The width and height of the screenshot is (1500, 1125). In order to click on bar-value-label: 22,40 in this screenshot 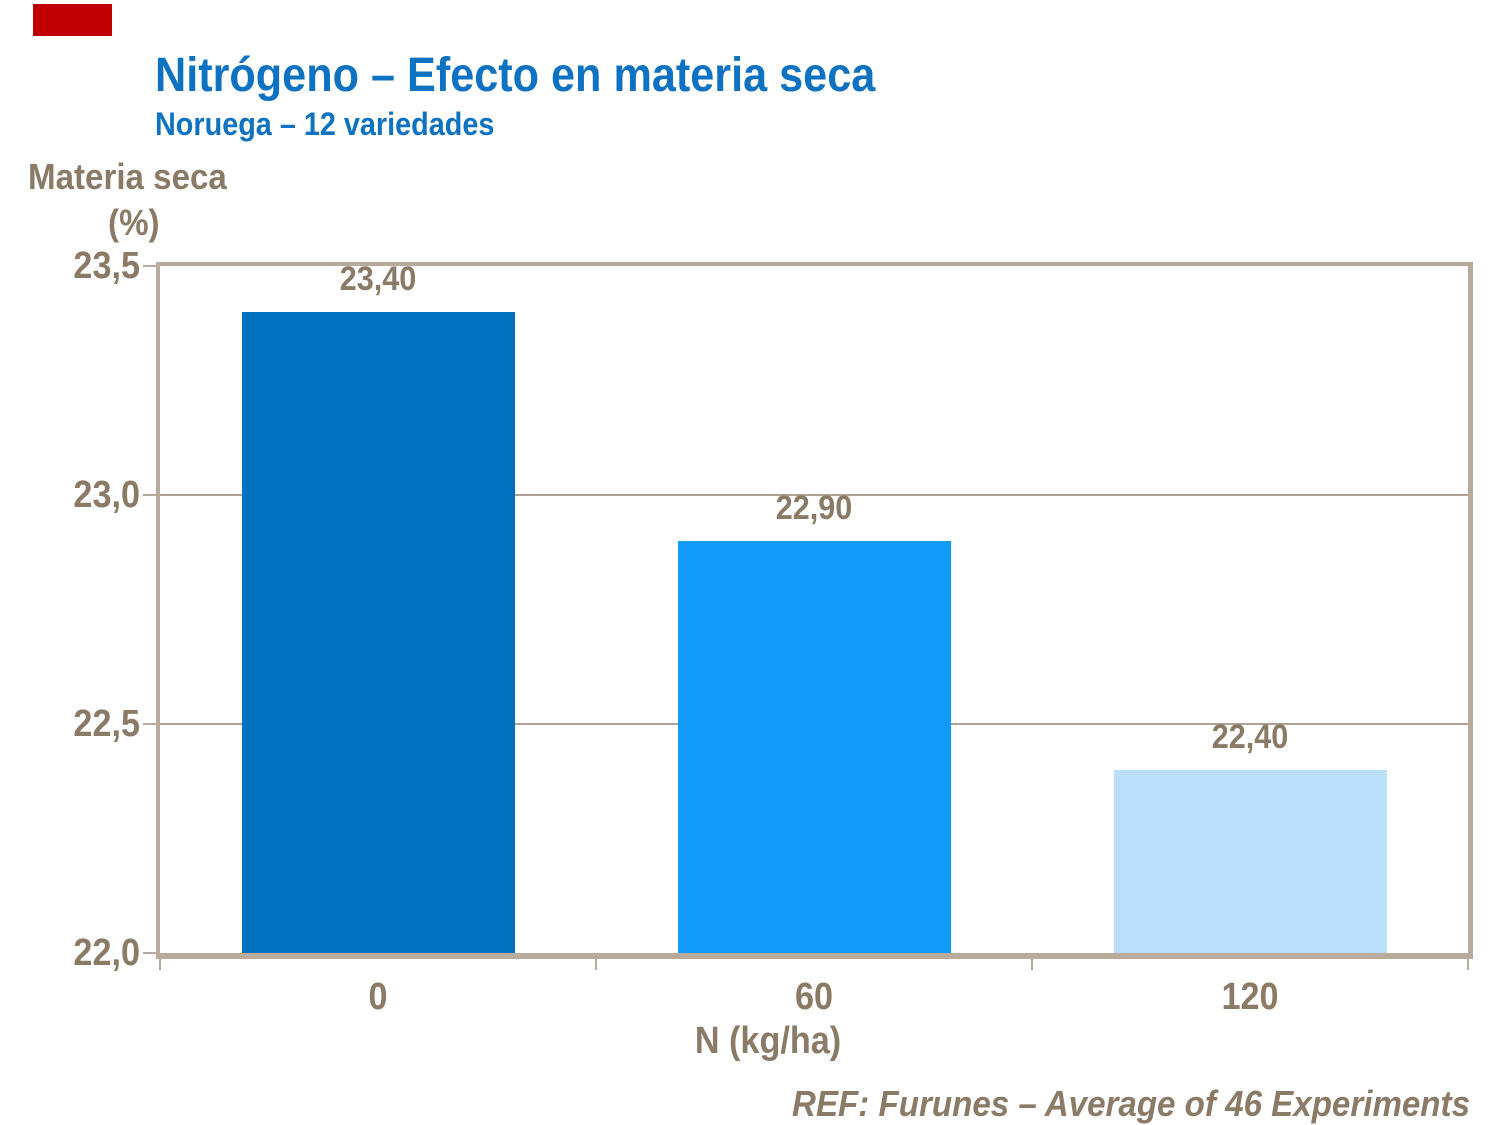, I will do `click(1250, 736)`.